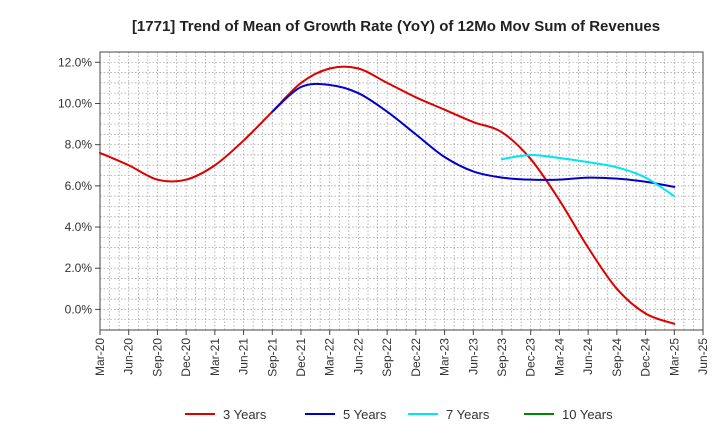 The height and width of the screenshot is (440, 720). I want to click on legend-label-5-years: 5 Years, so click(365, 414).